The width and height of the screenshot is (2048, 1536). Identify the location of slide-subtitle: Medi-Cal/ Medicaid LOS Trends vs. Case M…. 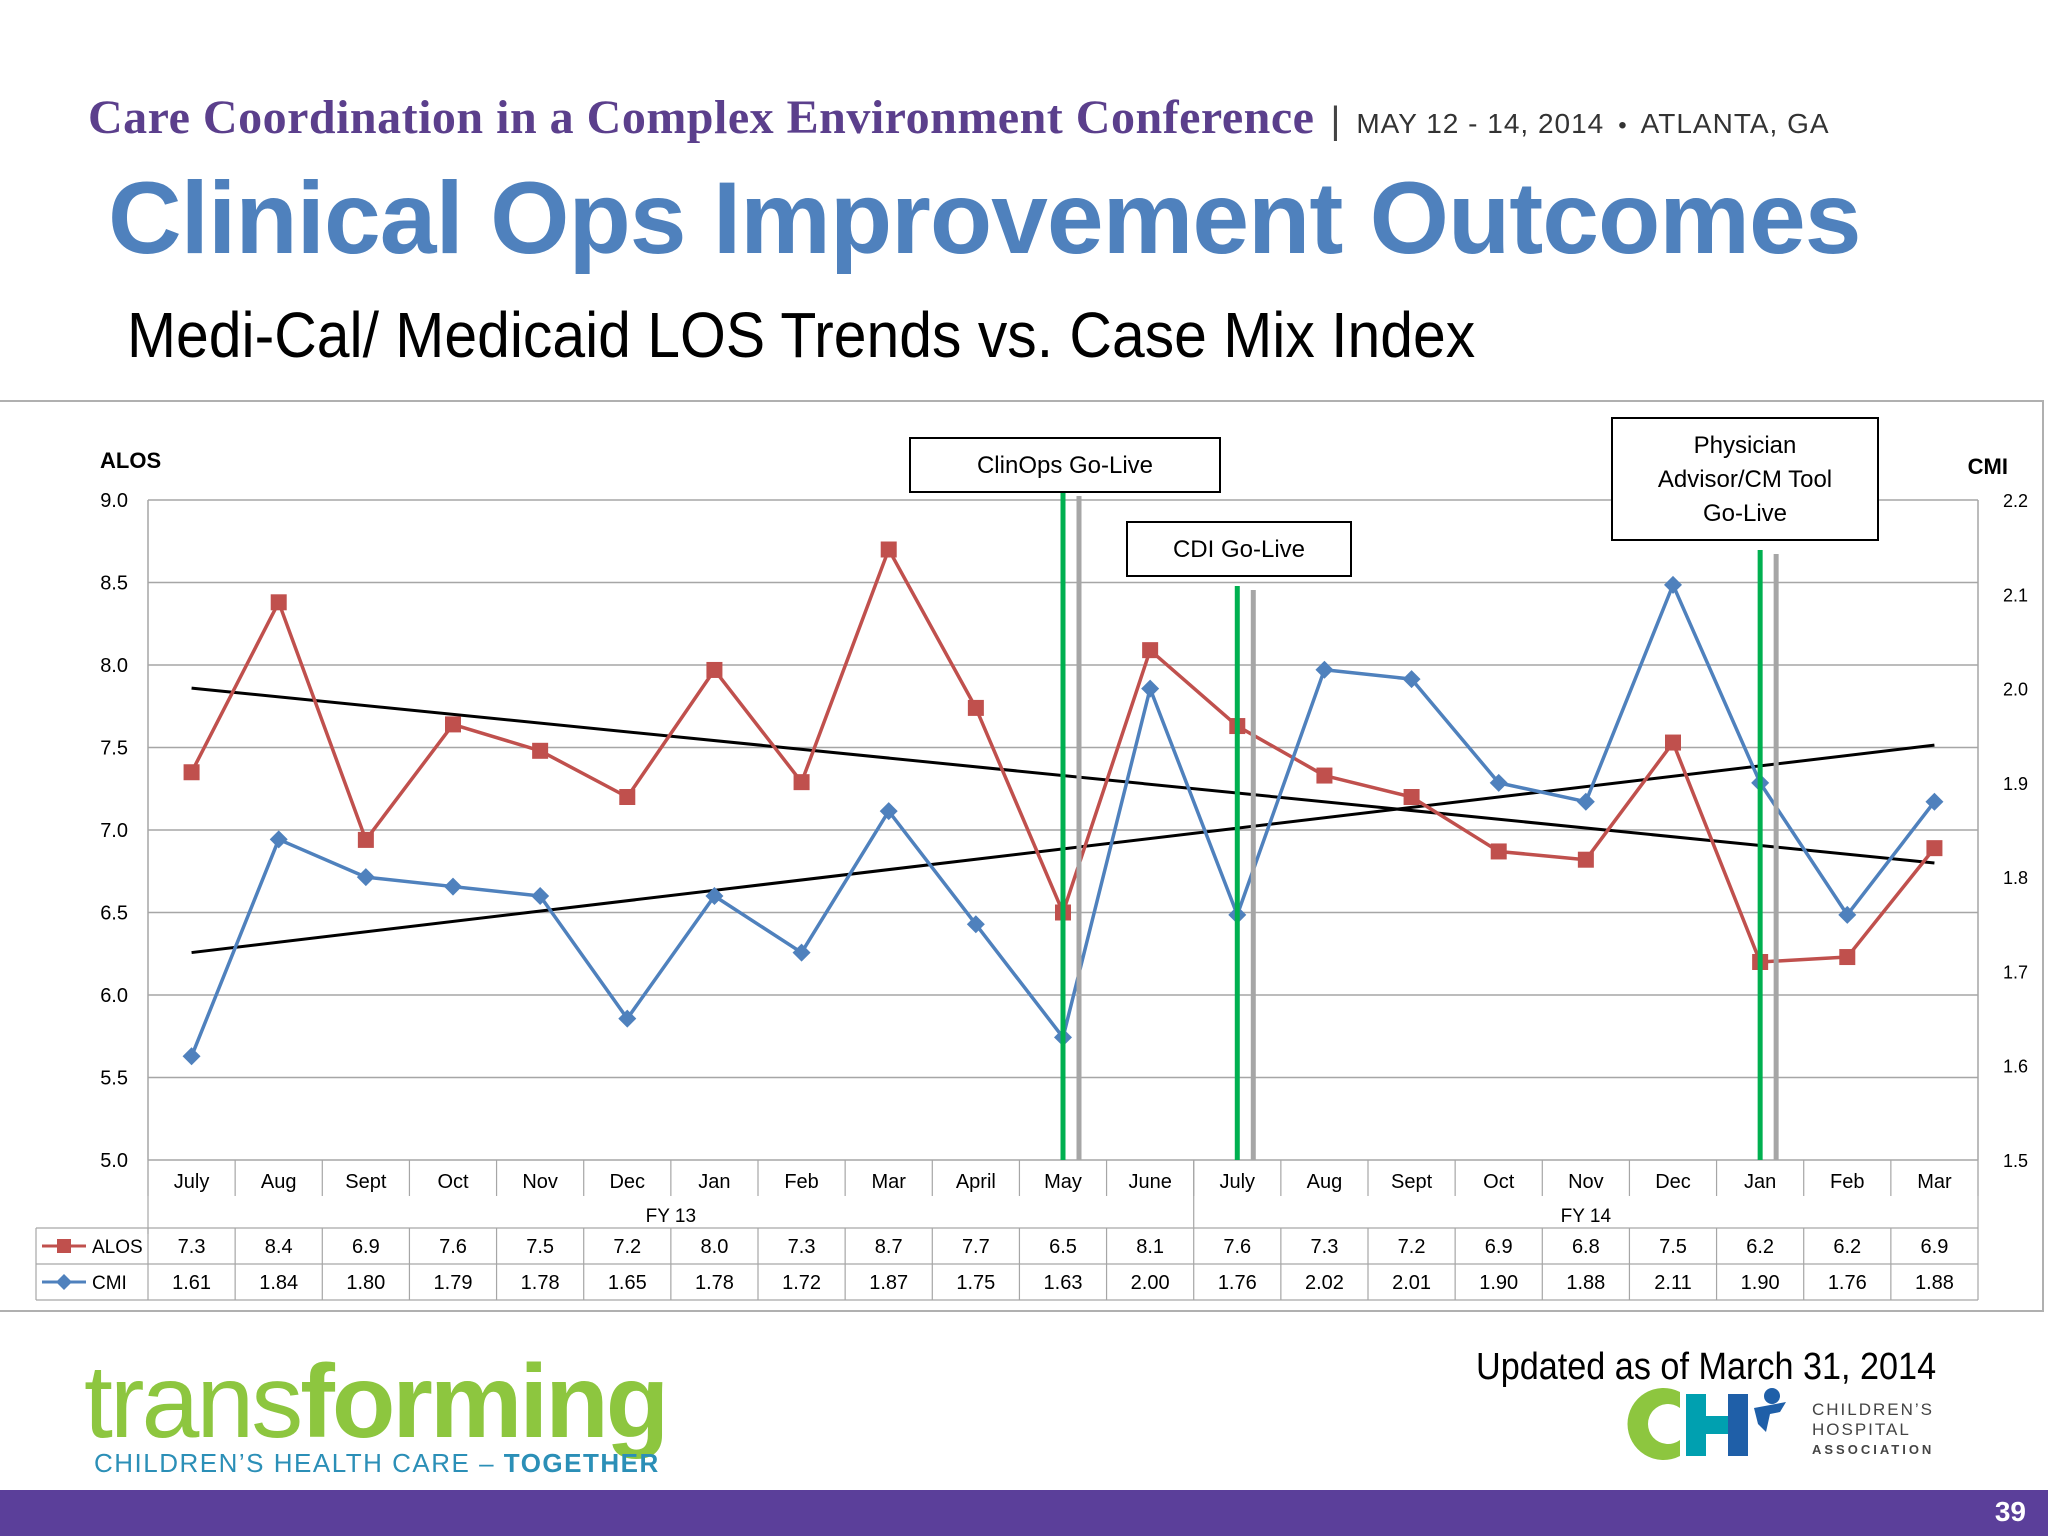
(801, 335).